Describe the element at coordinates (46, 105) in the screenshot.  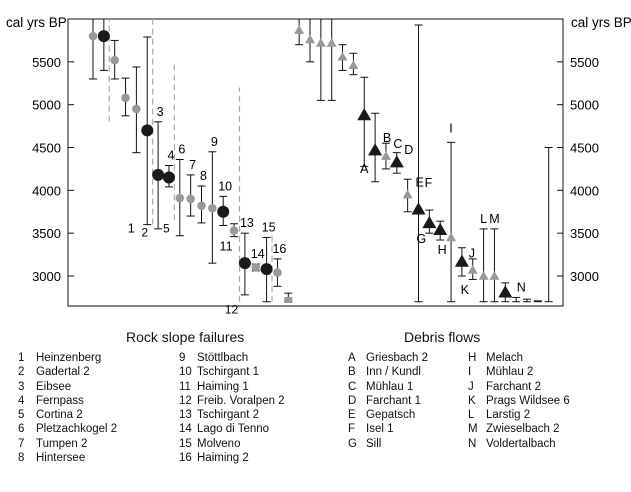
I see `y-tick-label-left: 5000` at that location.